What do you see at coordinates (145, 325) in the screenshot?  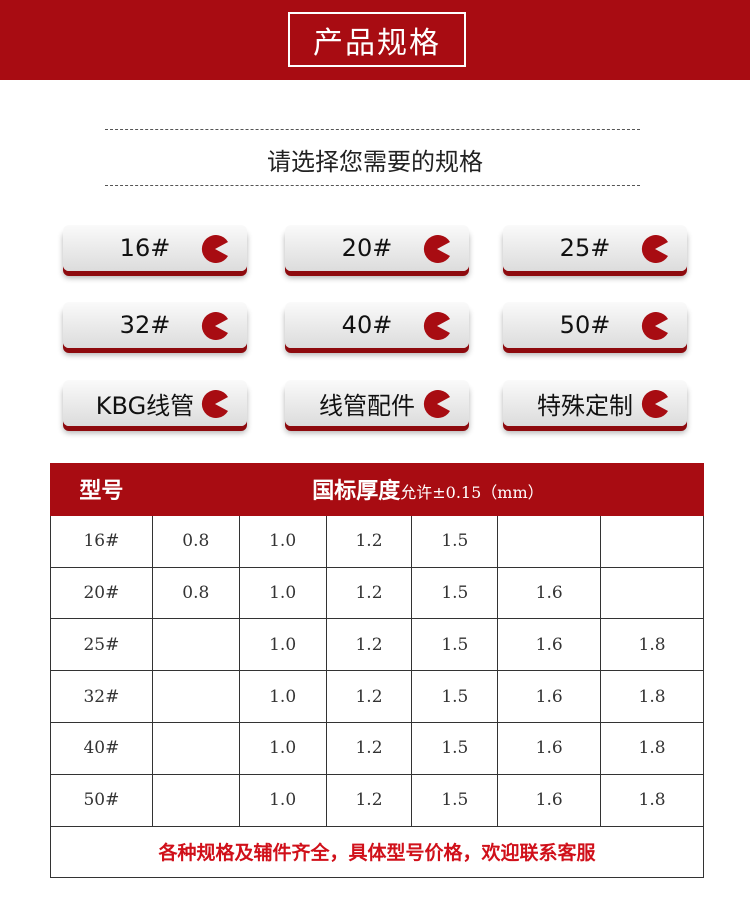 I see `spec-button-label: 32#` at bounding box center [145, 325].